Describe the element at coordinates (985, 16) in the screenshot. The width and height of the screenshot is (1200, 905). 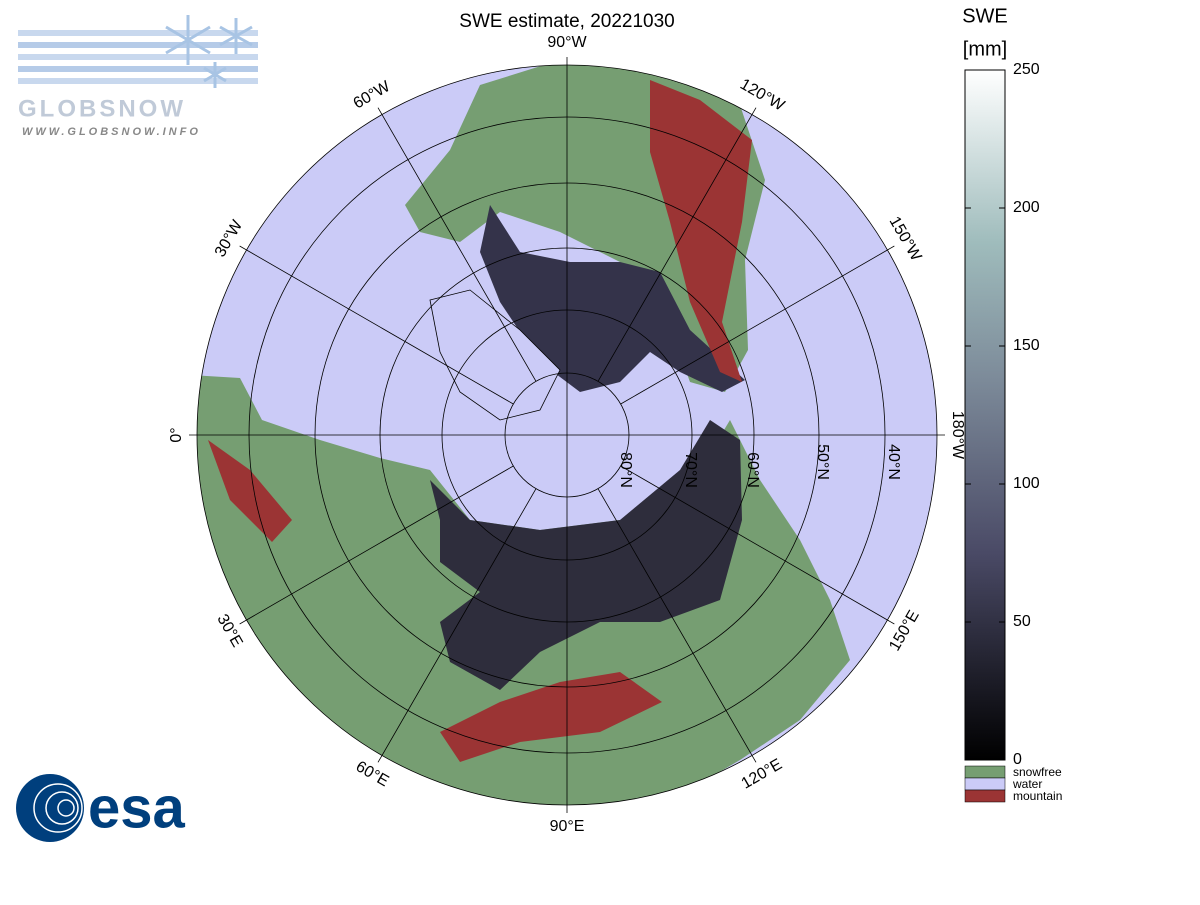
I see `colorbar-title: SWE` at that location.